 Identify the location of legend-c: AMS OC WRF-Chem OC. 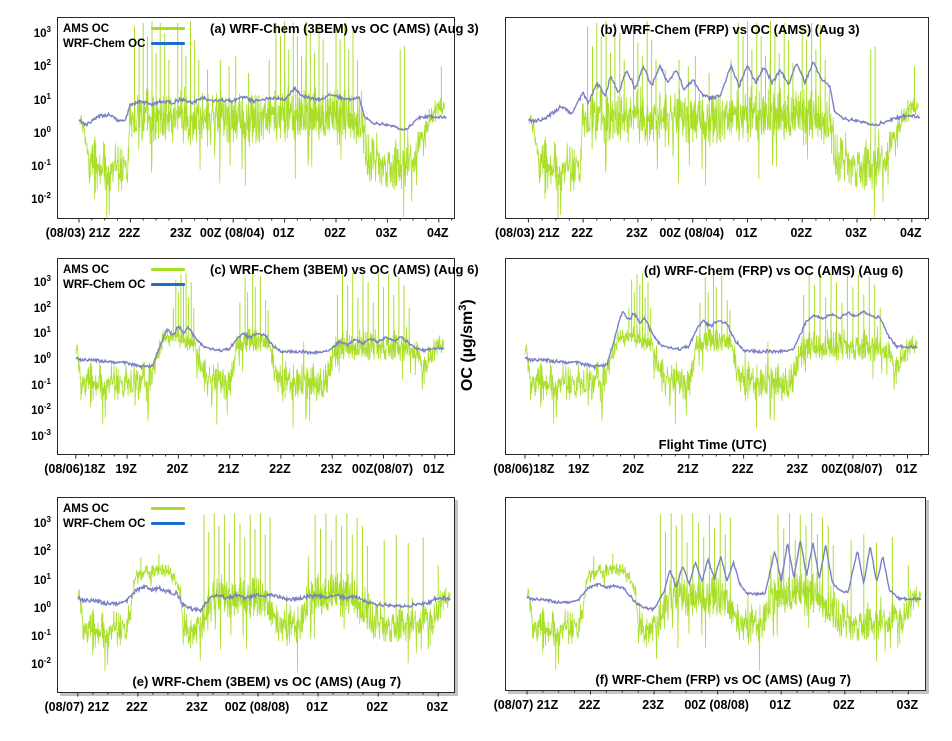
(124, 277).